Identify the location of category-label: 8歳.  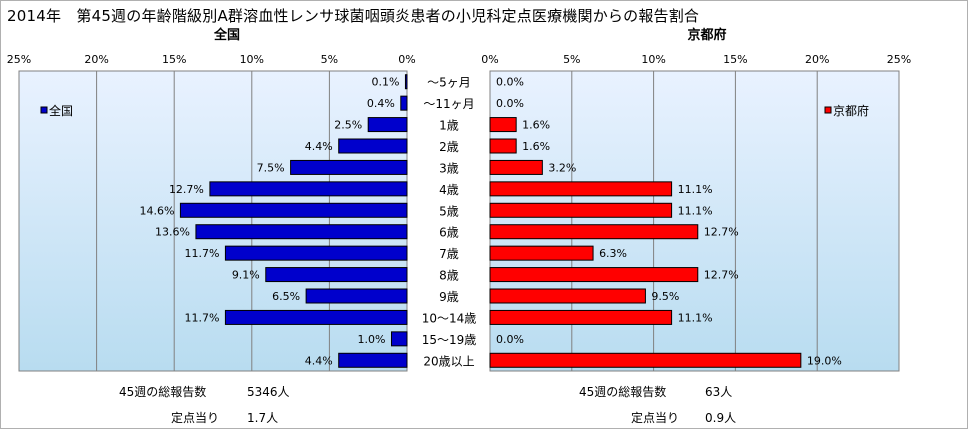
(449, 276).